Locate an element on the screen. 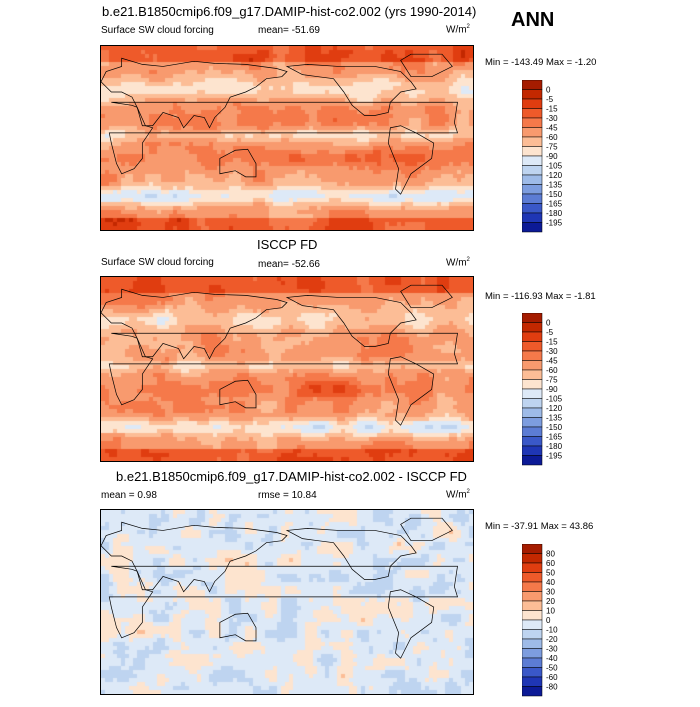 The width and height of the screenshot is (700, 707). panel-1-units: W/m2 is located at coordinates (458, 30).